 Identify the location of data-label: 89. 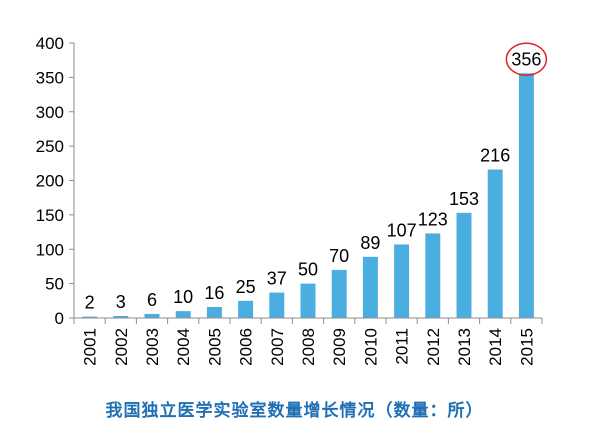
(370, 243).